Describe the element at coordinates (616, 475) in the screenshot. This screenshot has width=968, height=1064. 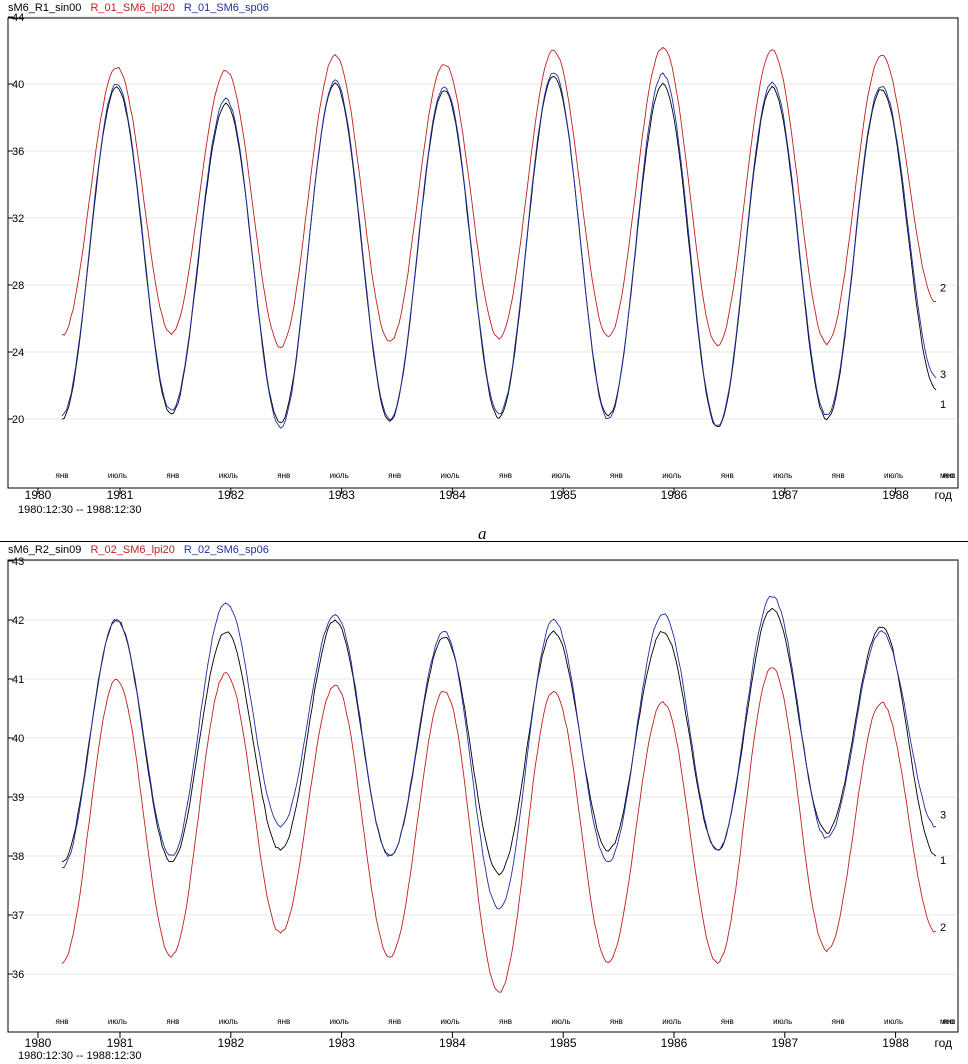
I see `month-label-a-10: янв` at that location.